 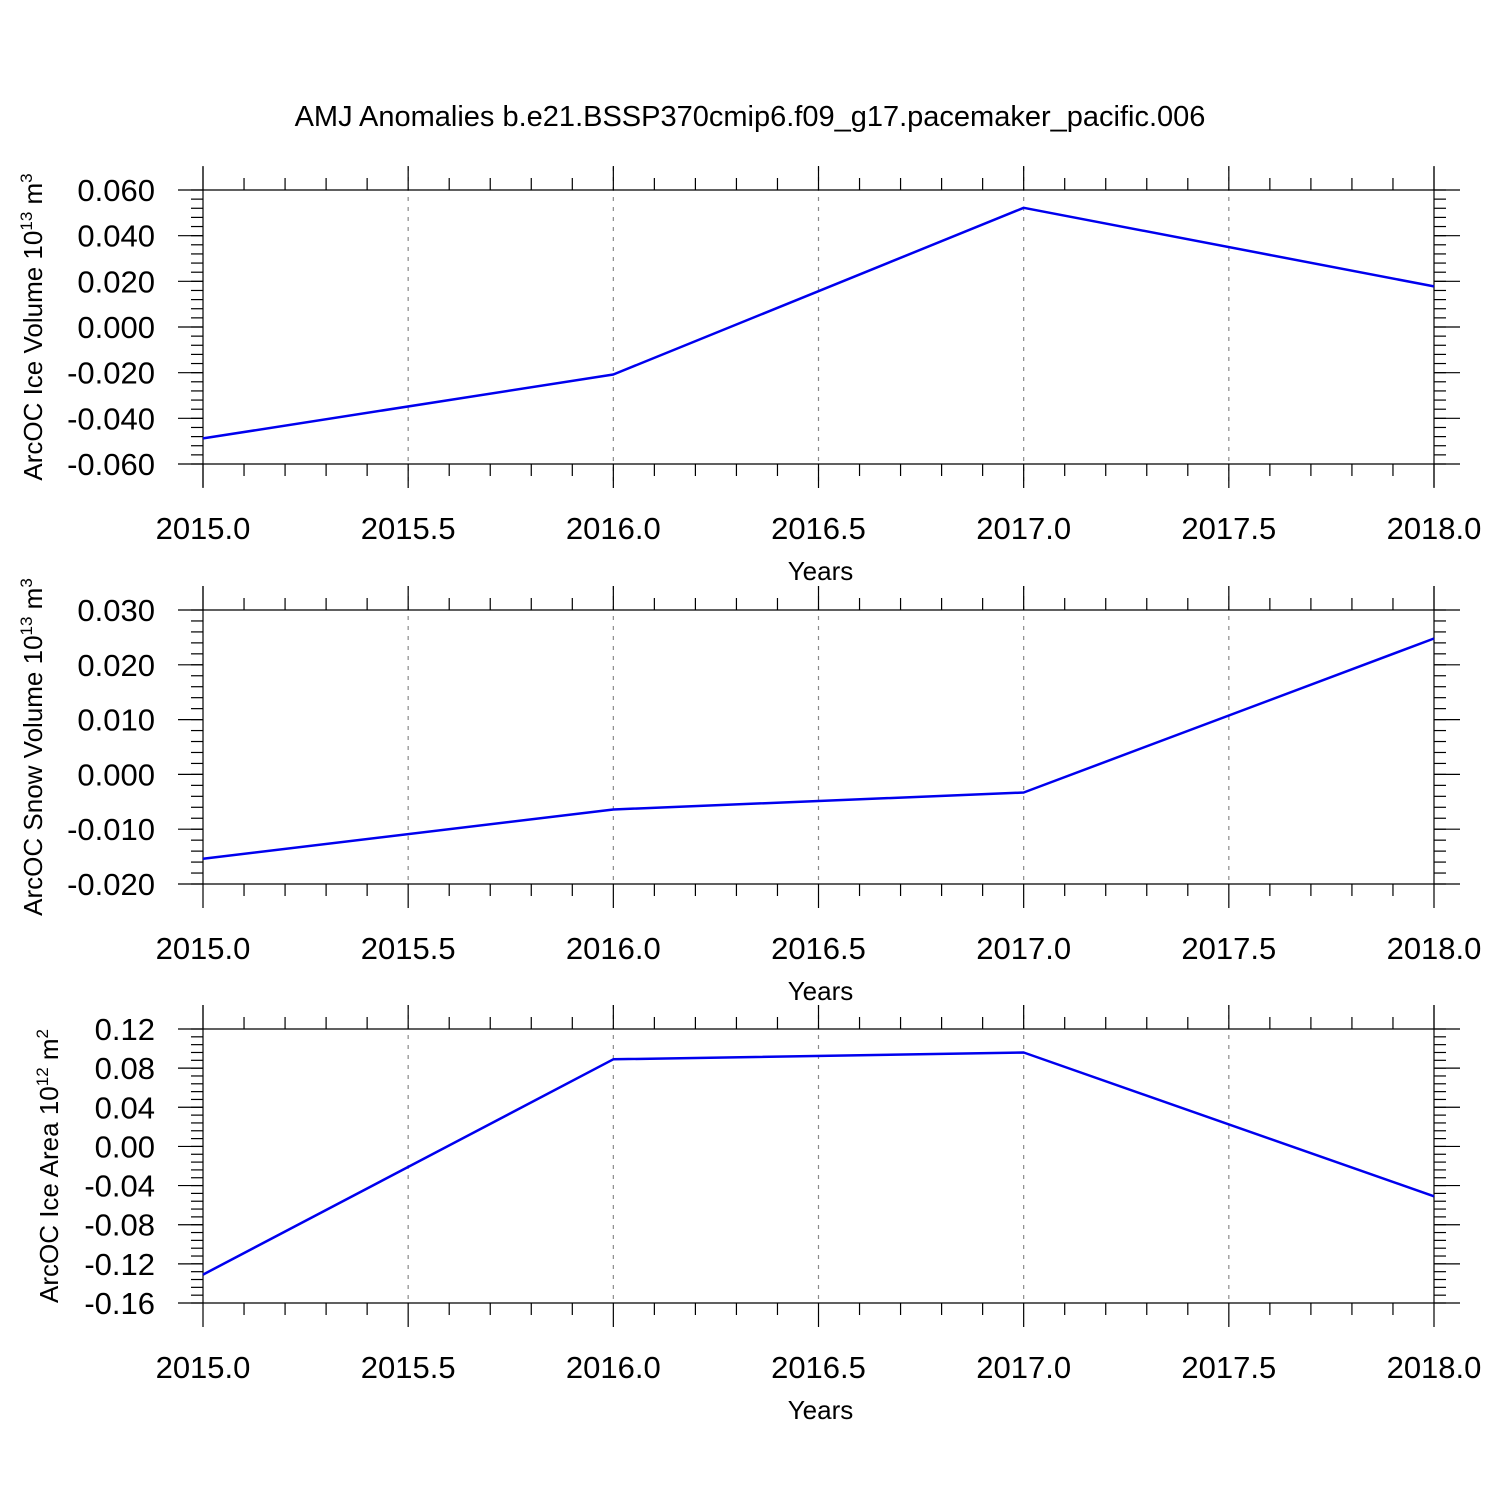 I want to click on y-tick-label: 0.030, so click(x=116, y=610).